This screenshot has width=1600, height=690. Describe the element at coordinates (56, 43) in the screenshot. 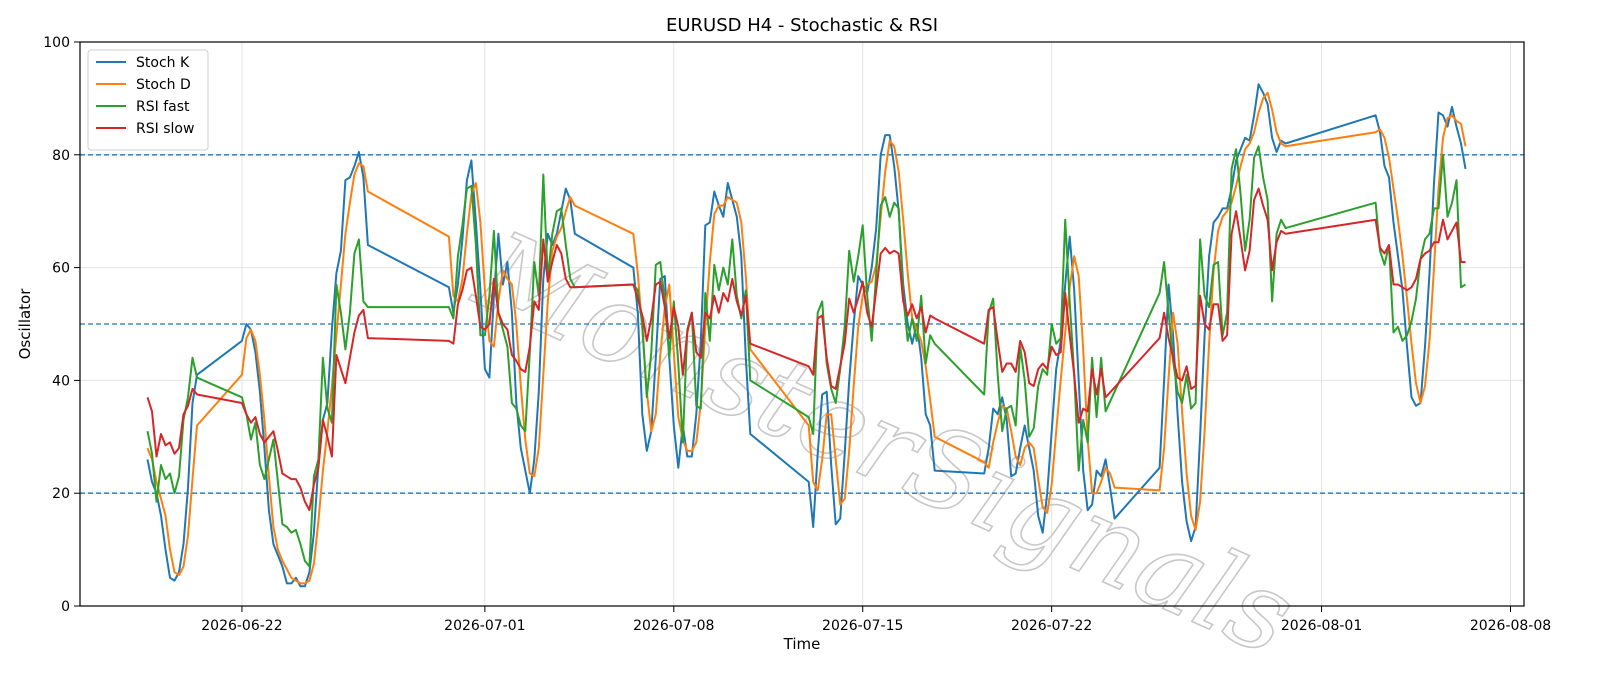

I see `y-tick-label: 100` at that location.